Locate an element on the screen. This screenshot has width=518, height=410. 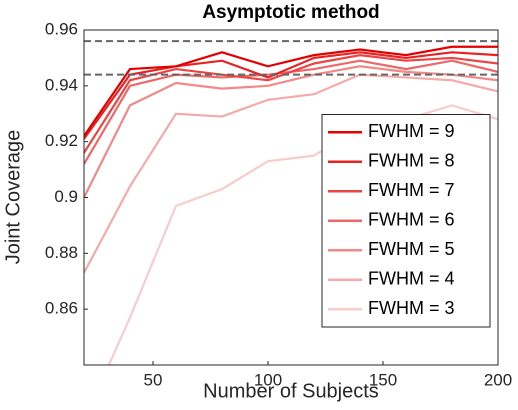
x-tick-label: 200 is located at coordinates (498, 379).